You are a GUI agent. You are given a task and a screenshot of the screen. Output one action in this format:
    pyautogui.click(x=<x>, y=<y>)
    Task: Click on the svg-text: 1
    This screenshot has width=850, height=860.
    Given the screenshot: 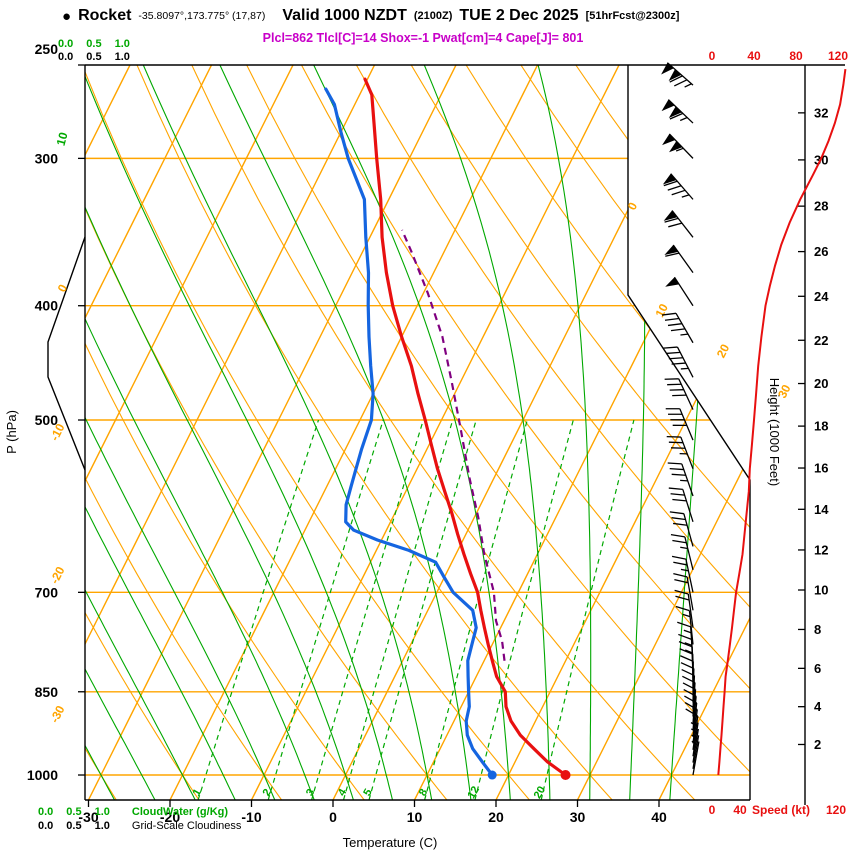 What is the action you would take?
    pyautogui.click(x=197, y=792)
    